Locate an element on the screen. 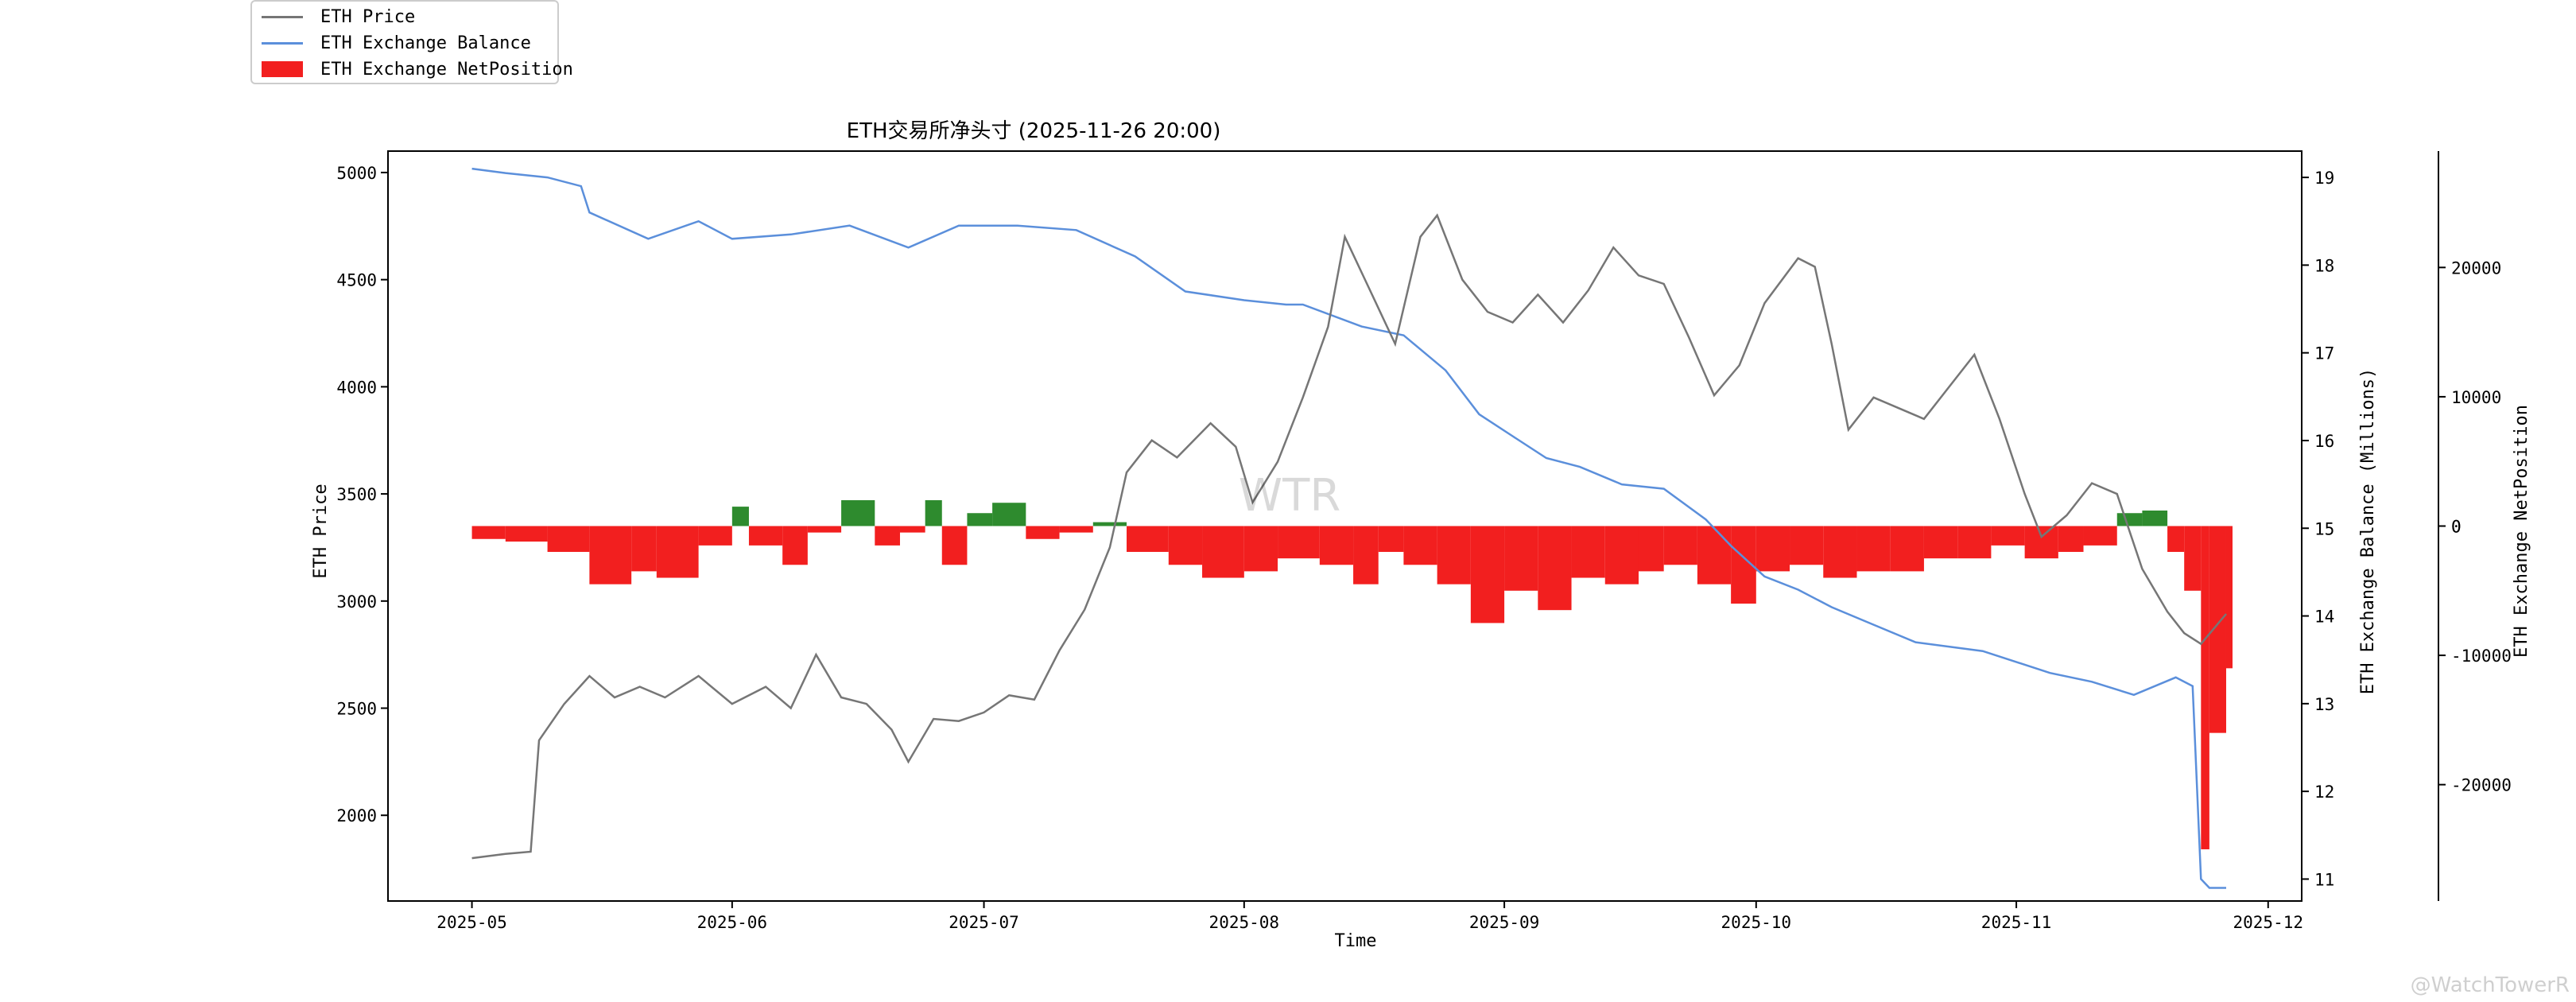 This screenshot has width=2576, height=1002. y-right1-tick-label: 12 is located at coordinates (2324, 792).